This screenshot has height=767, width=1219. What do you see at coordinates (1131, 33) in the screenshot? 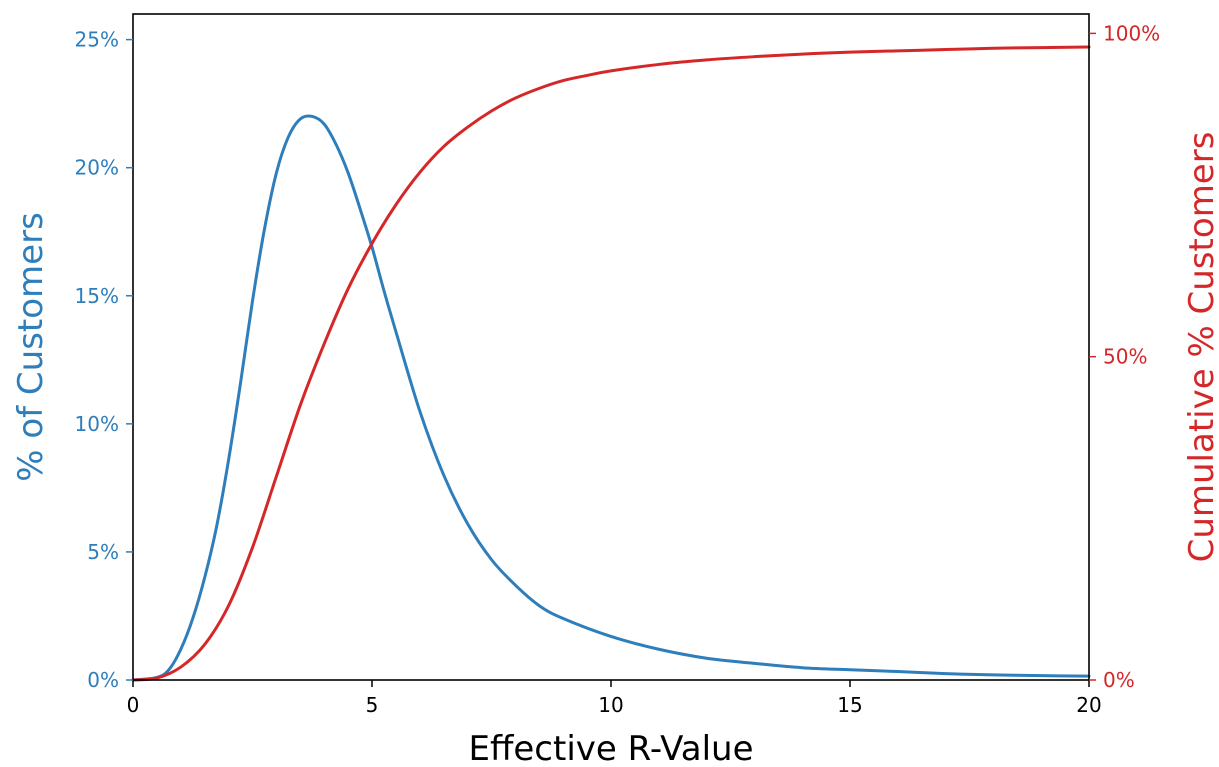
I see `y2-tick-label: 100%` at bounding box center [1131, 33].